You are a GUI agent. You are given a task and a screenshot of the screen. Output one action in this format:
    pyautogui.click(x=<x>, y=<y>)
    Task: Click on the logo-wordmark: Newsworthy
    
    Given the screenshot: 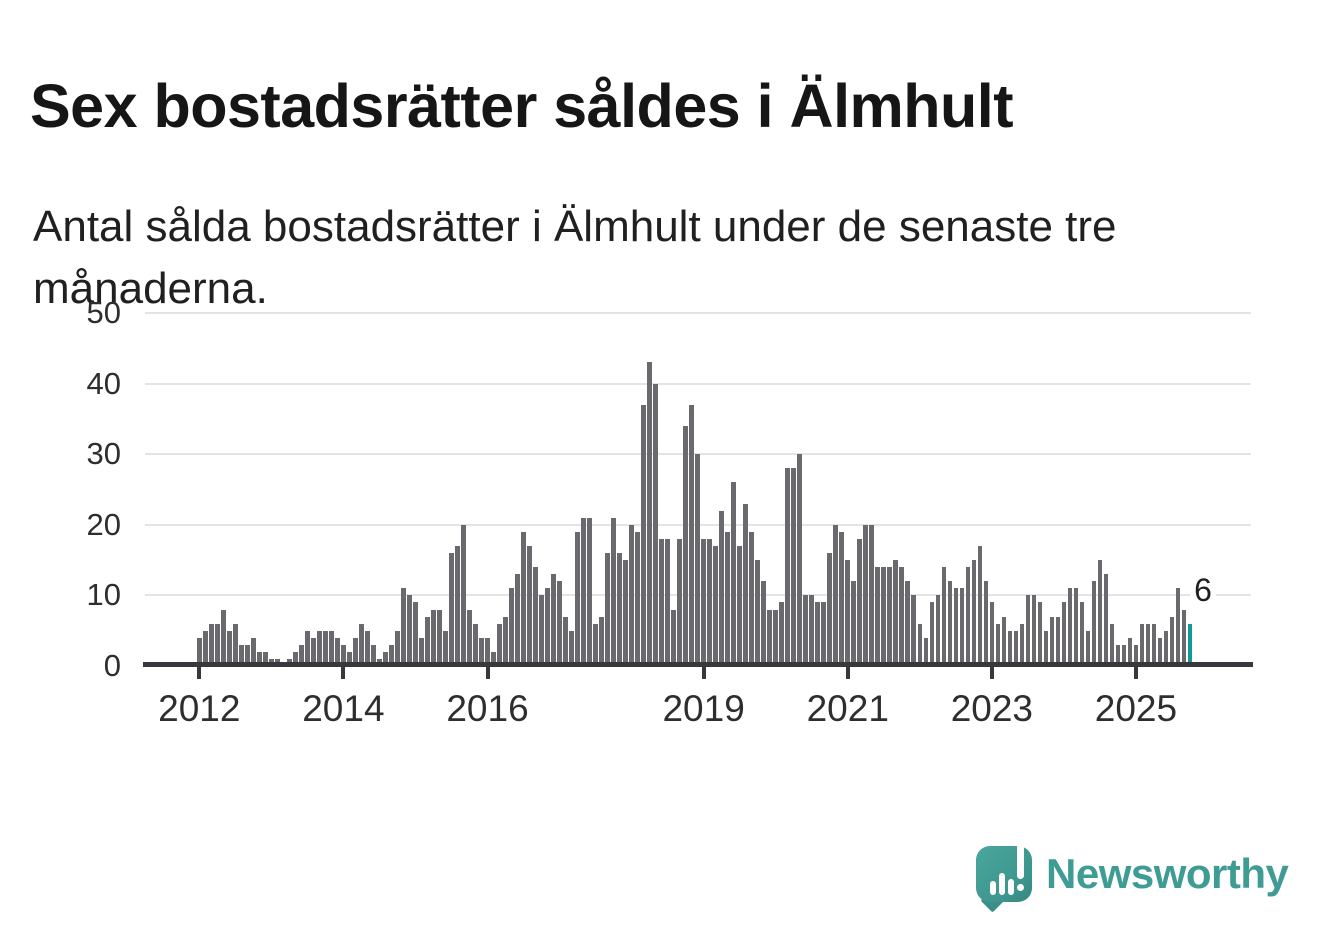 What is the action you would take?
    pyautogui.click(x=1167, y=873)
    